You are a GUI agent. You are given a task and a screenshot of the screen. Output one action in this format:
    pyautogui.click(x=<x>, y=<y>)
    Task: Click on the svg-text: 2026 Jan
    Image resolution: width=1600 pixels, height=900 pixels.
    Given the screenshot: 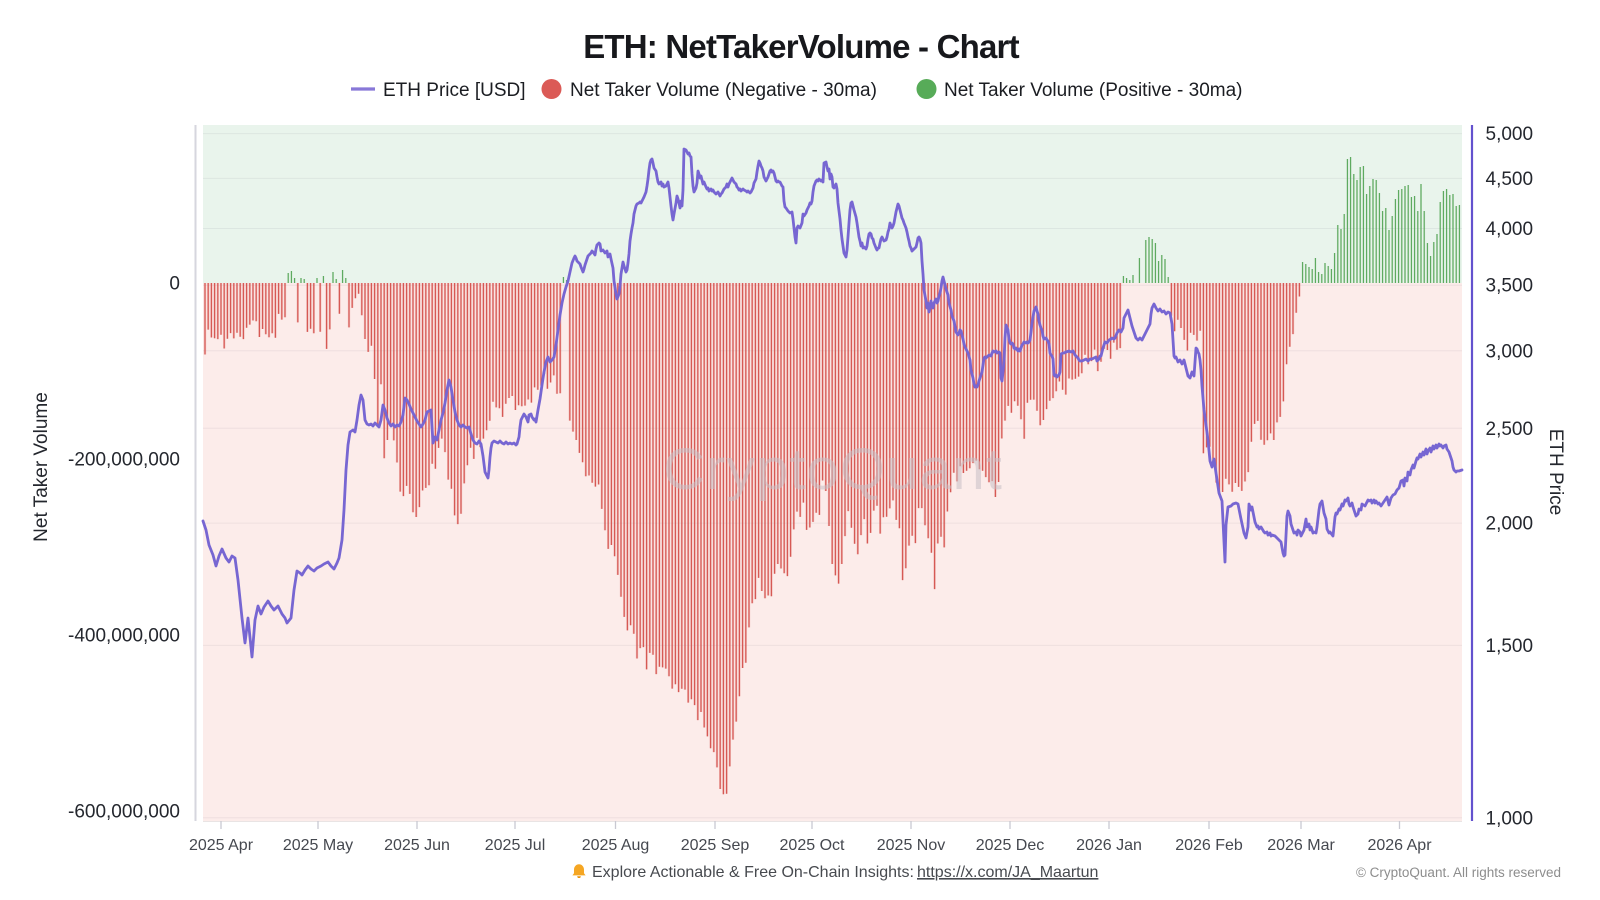 What is the action you would take?
    pyautogui.click(x=1109, y=845)
    